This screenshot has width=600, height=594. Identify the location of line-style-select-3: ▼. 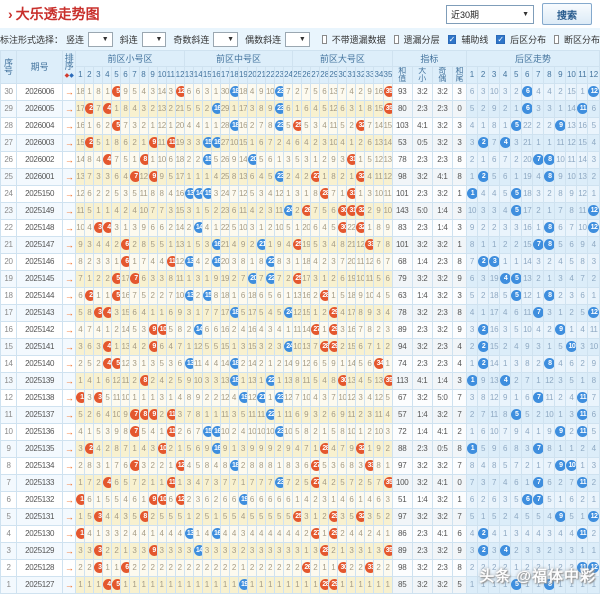
(297, 39).